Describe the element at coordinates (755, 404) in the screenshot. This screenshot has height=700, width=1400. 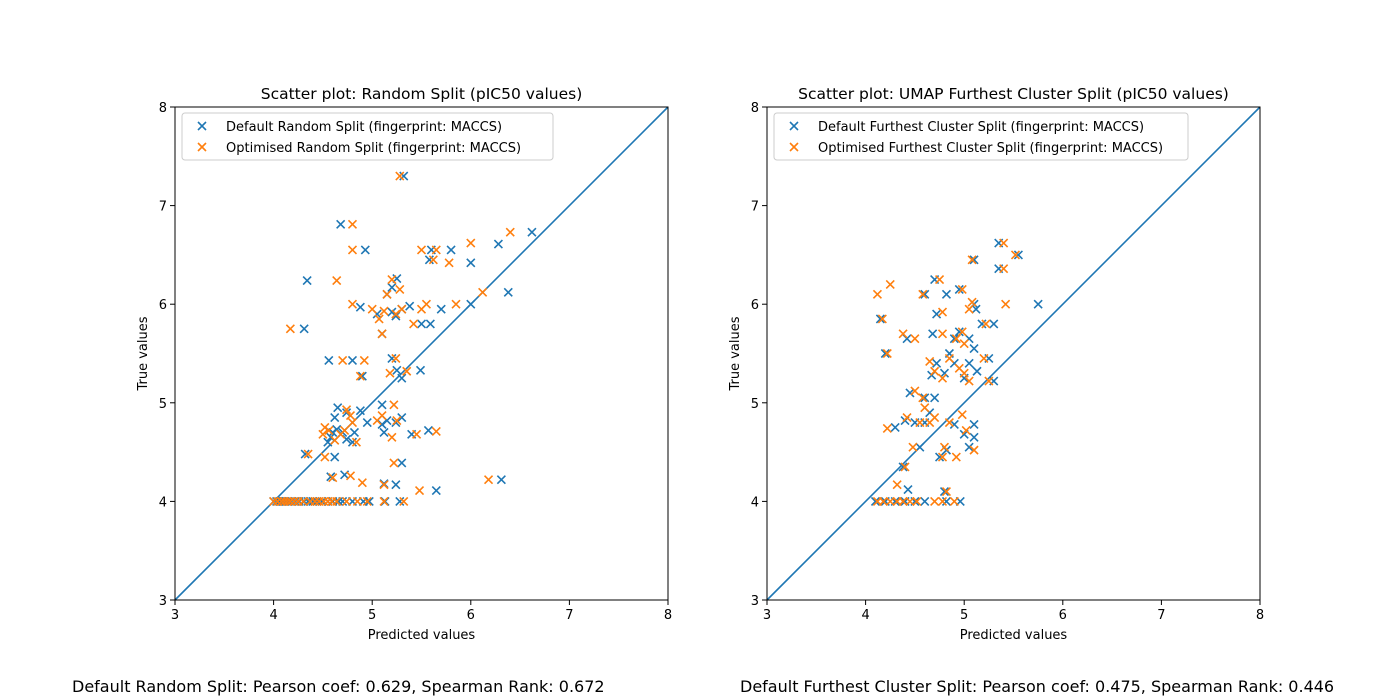
I see `y-tick-label: 5` at that location.